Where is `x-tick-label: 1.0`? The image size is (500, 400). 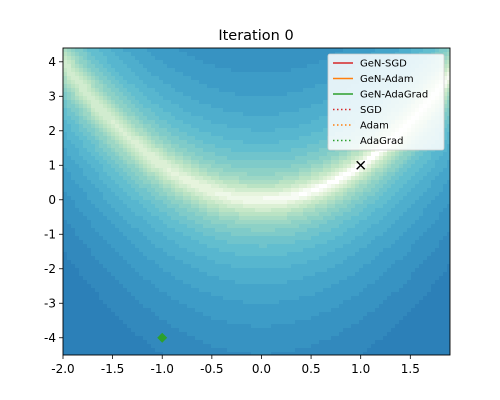 x-tick-label: 1.0 is located at coordinates (360, 369).